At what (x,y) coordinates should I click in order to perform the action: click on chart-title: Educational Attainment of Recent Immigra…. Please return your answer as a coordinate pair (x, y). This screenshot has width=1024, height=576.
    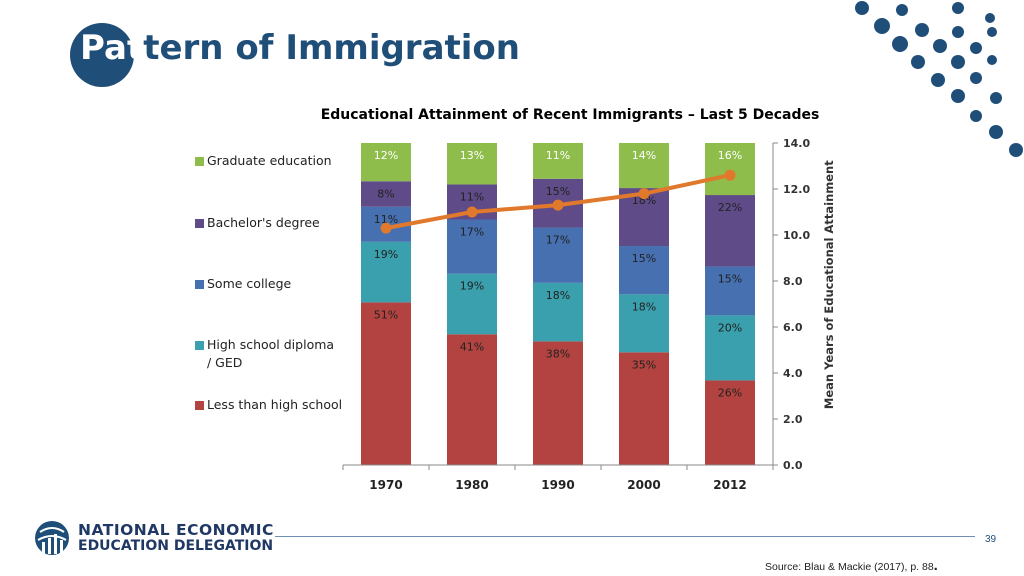
    Looking at the image, I should click on (570, 115).